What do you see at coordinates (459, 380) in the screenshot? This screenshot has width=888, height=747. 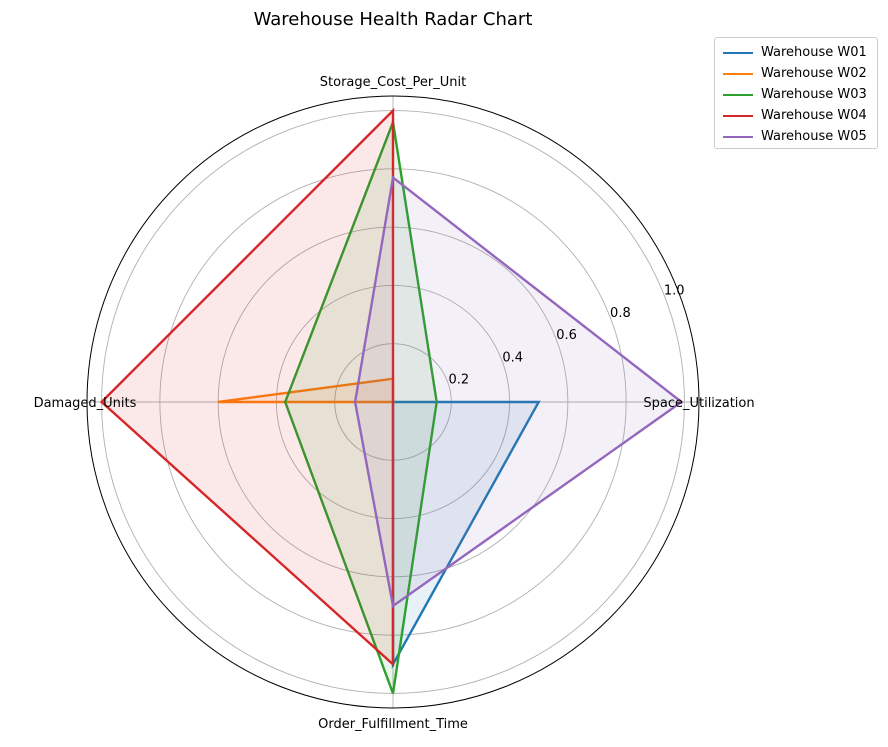 I see `radial-tick-label: 0.2` at bounding box center [459, 380].